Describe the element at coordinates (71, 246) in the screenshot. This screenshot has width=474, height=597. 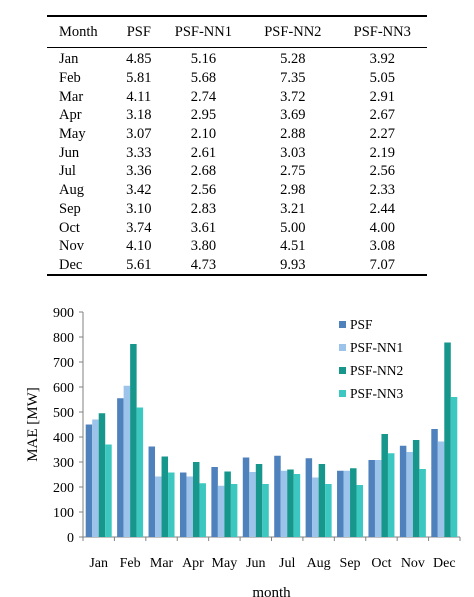
I see `table-cell: Nov` at that location.